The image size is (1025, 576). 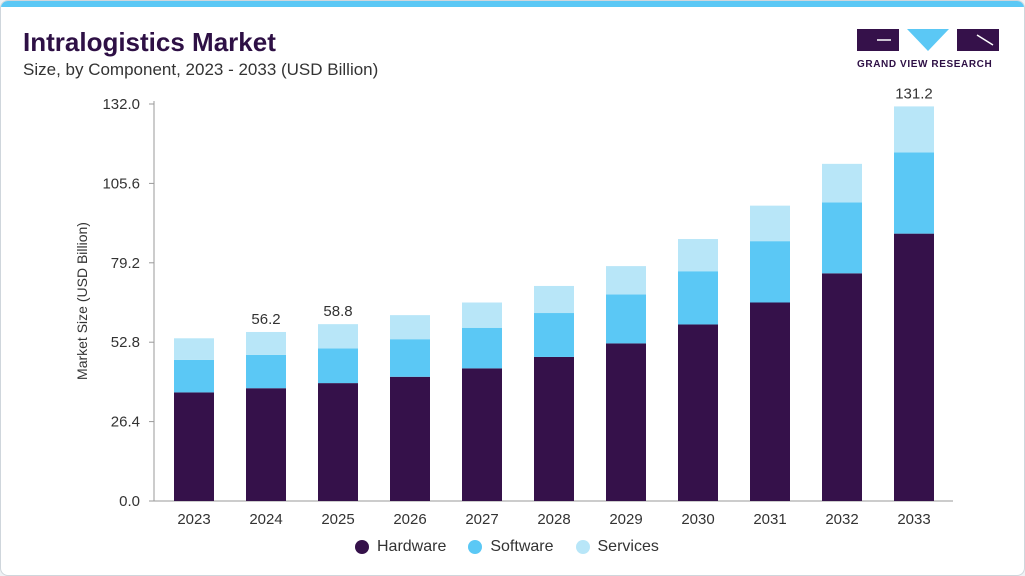 I want to click on bar-services-2023, so click(x=194, y=349).